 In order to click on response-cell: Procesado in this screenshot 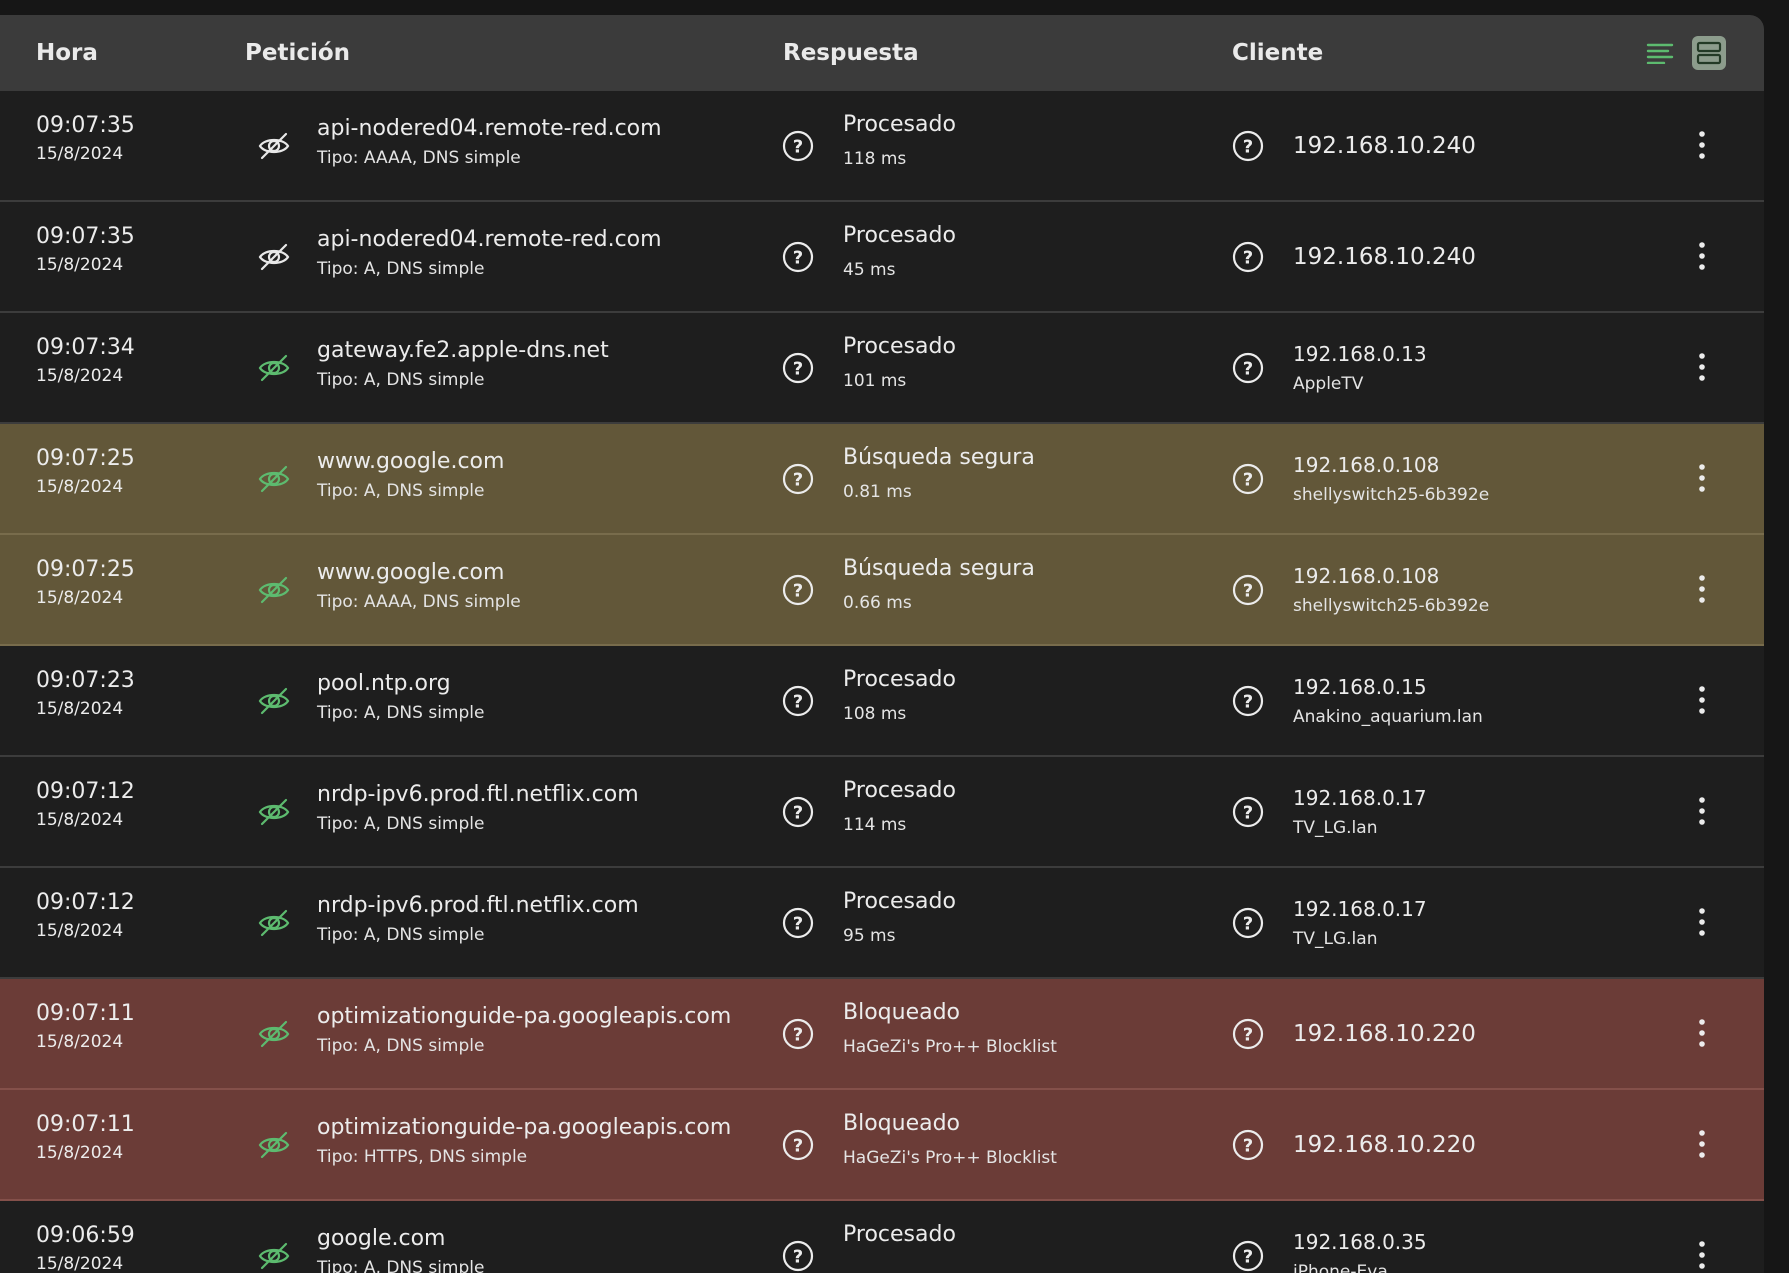, I will do `click(899, 1240)`.